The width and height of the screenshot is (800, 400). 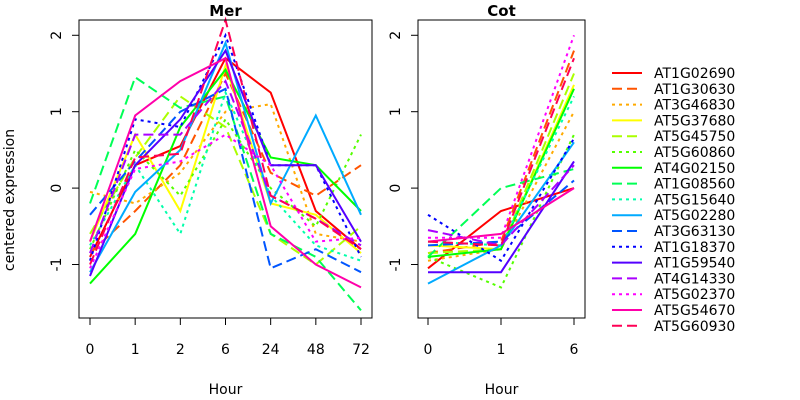 I want to click on x-tick-label: 2, so click(x=180, y=350).